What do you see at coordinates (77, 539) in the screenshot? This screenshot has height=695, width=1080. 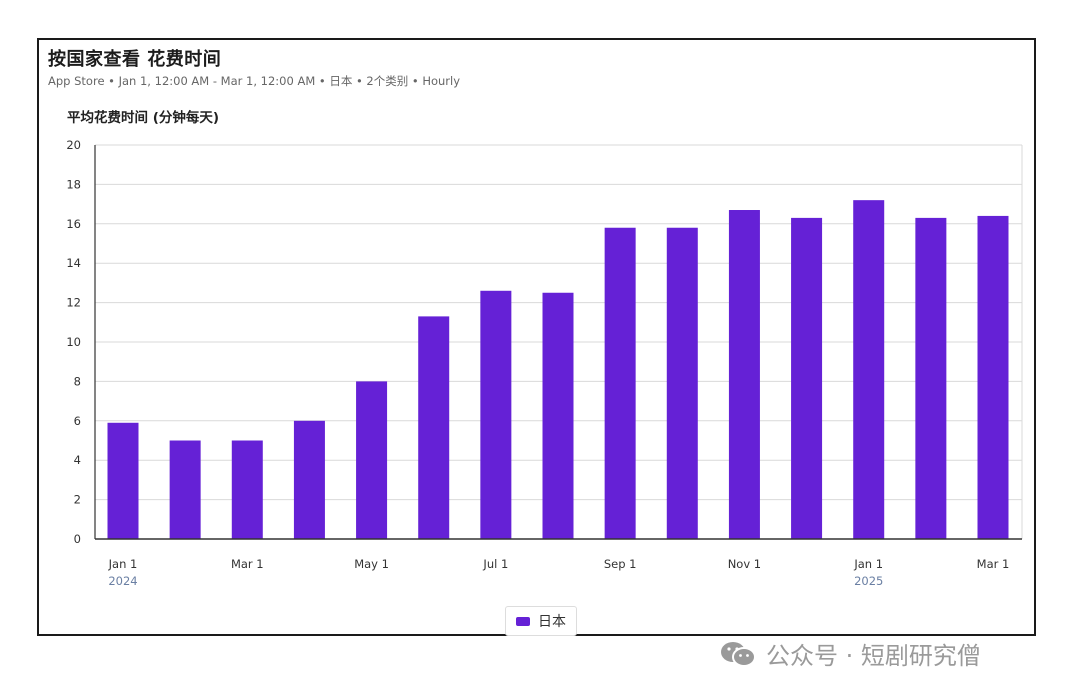 I see `y-tick-label: 0` at bounding box center [77, 539].